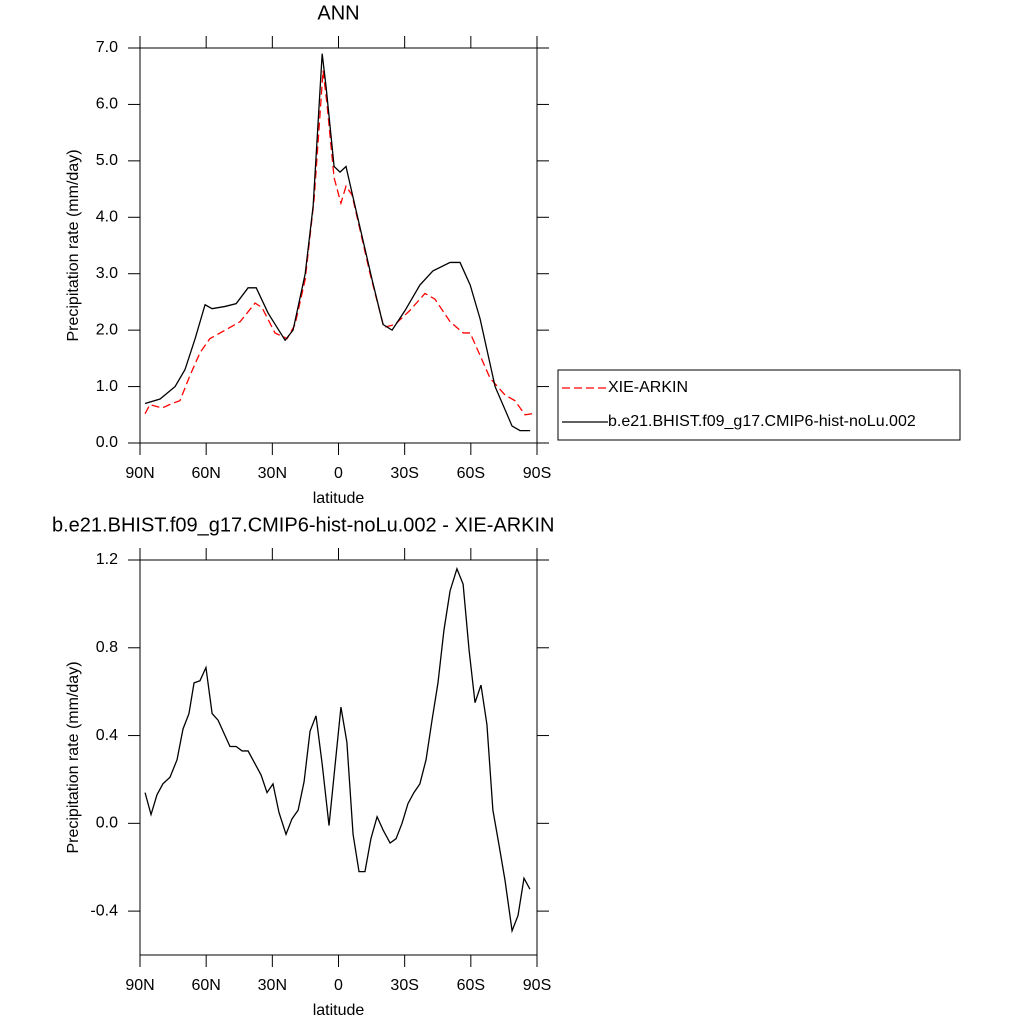 Image resolution: width=1024 pixels, height=1024 pixels. What do you see at coordinates (107, 386) in the screenshot?
I see `y-tick-label: 1.0` at bounding box center [107, 386].